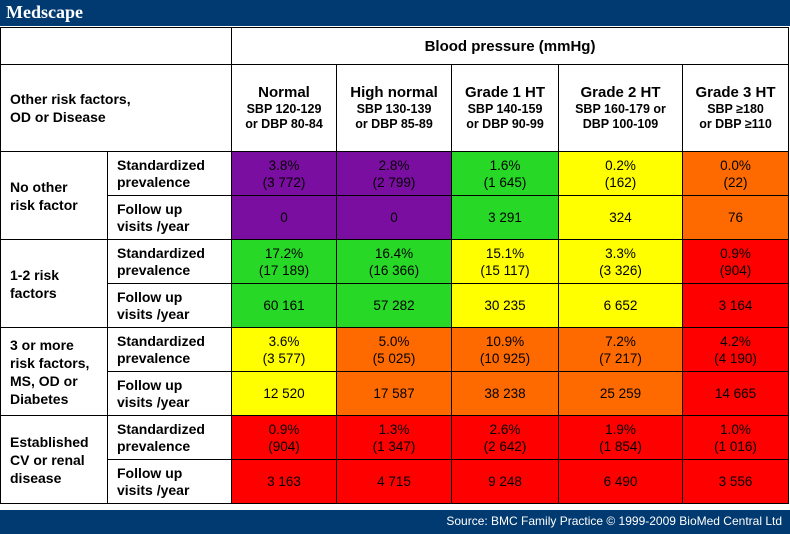  I want to click on prevalence-percent: 15.1%, so click(505, 253).